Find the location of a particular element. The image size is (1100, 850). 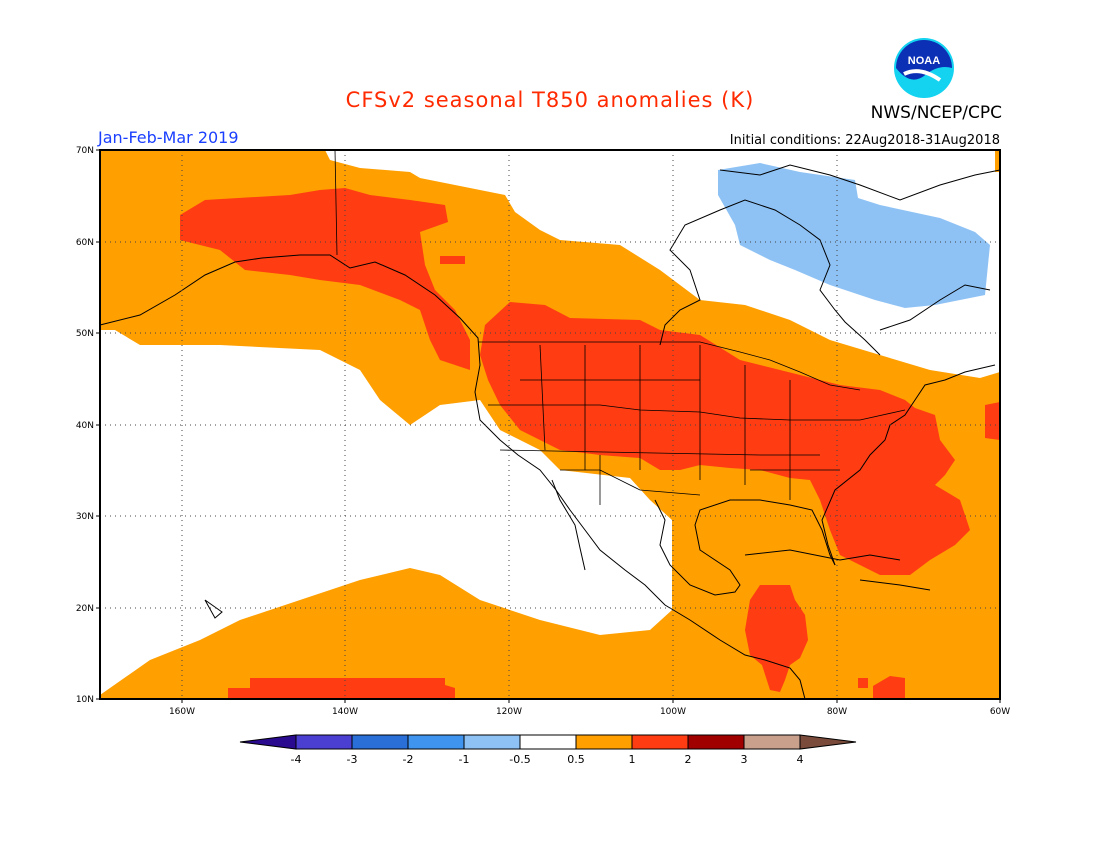

colorbar-label: 0.5 is located at coordinates (576, 759).